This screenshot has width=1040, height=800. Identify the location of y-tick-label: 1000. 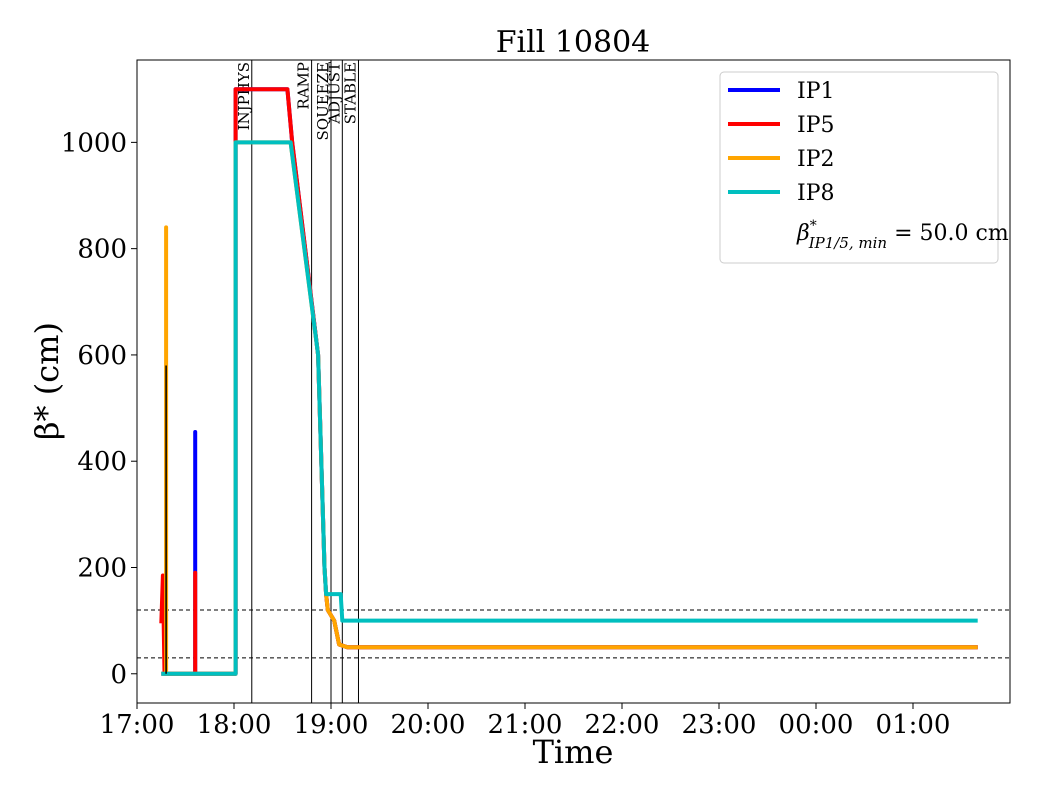
(94, 143).